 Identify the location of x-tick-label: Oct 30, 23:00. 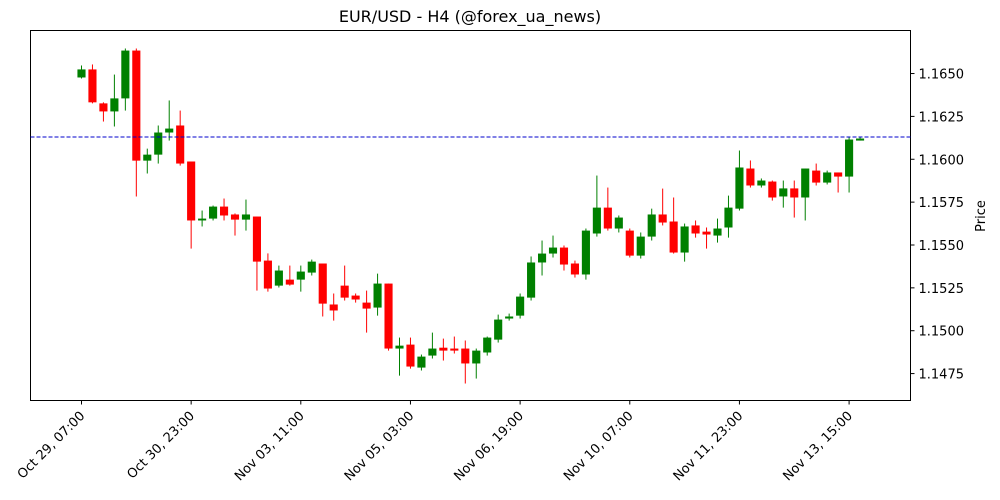
(161, 445).